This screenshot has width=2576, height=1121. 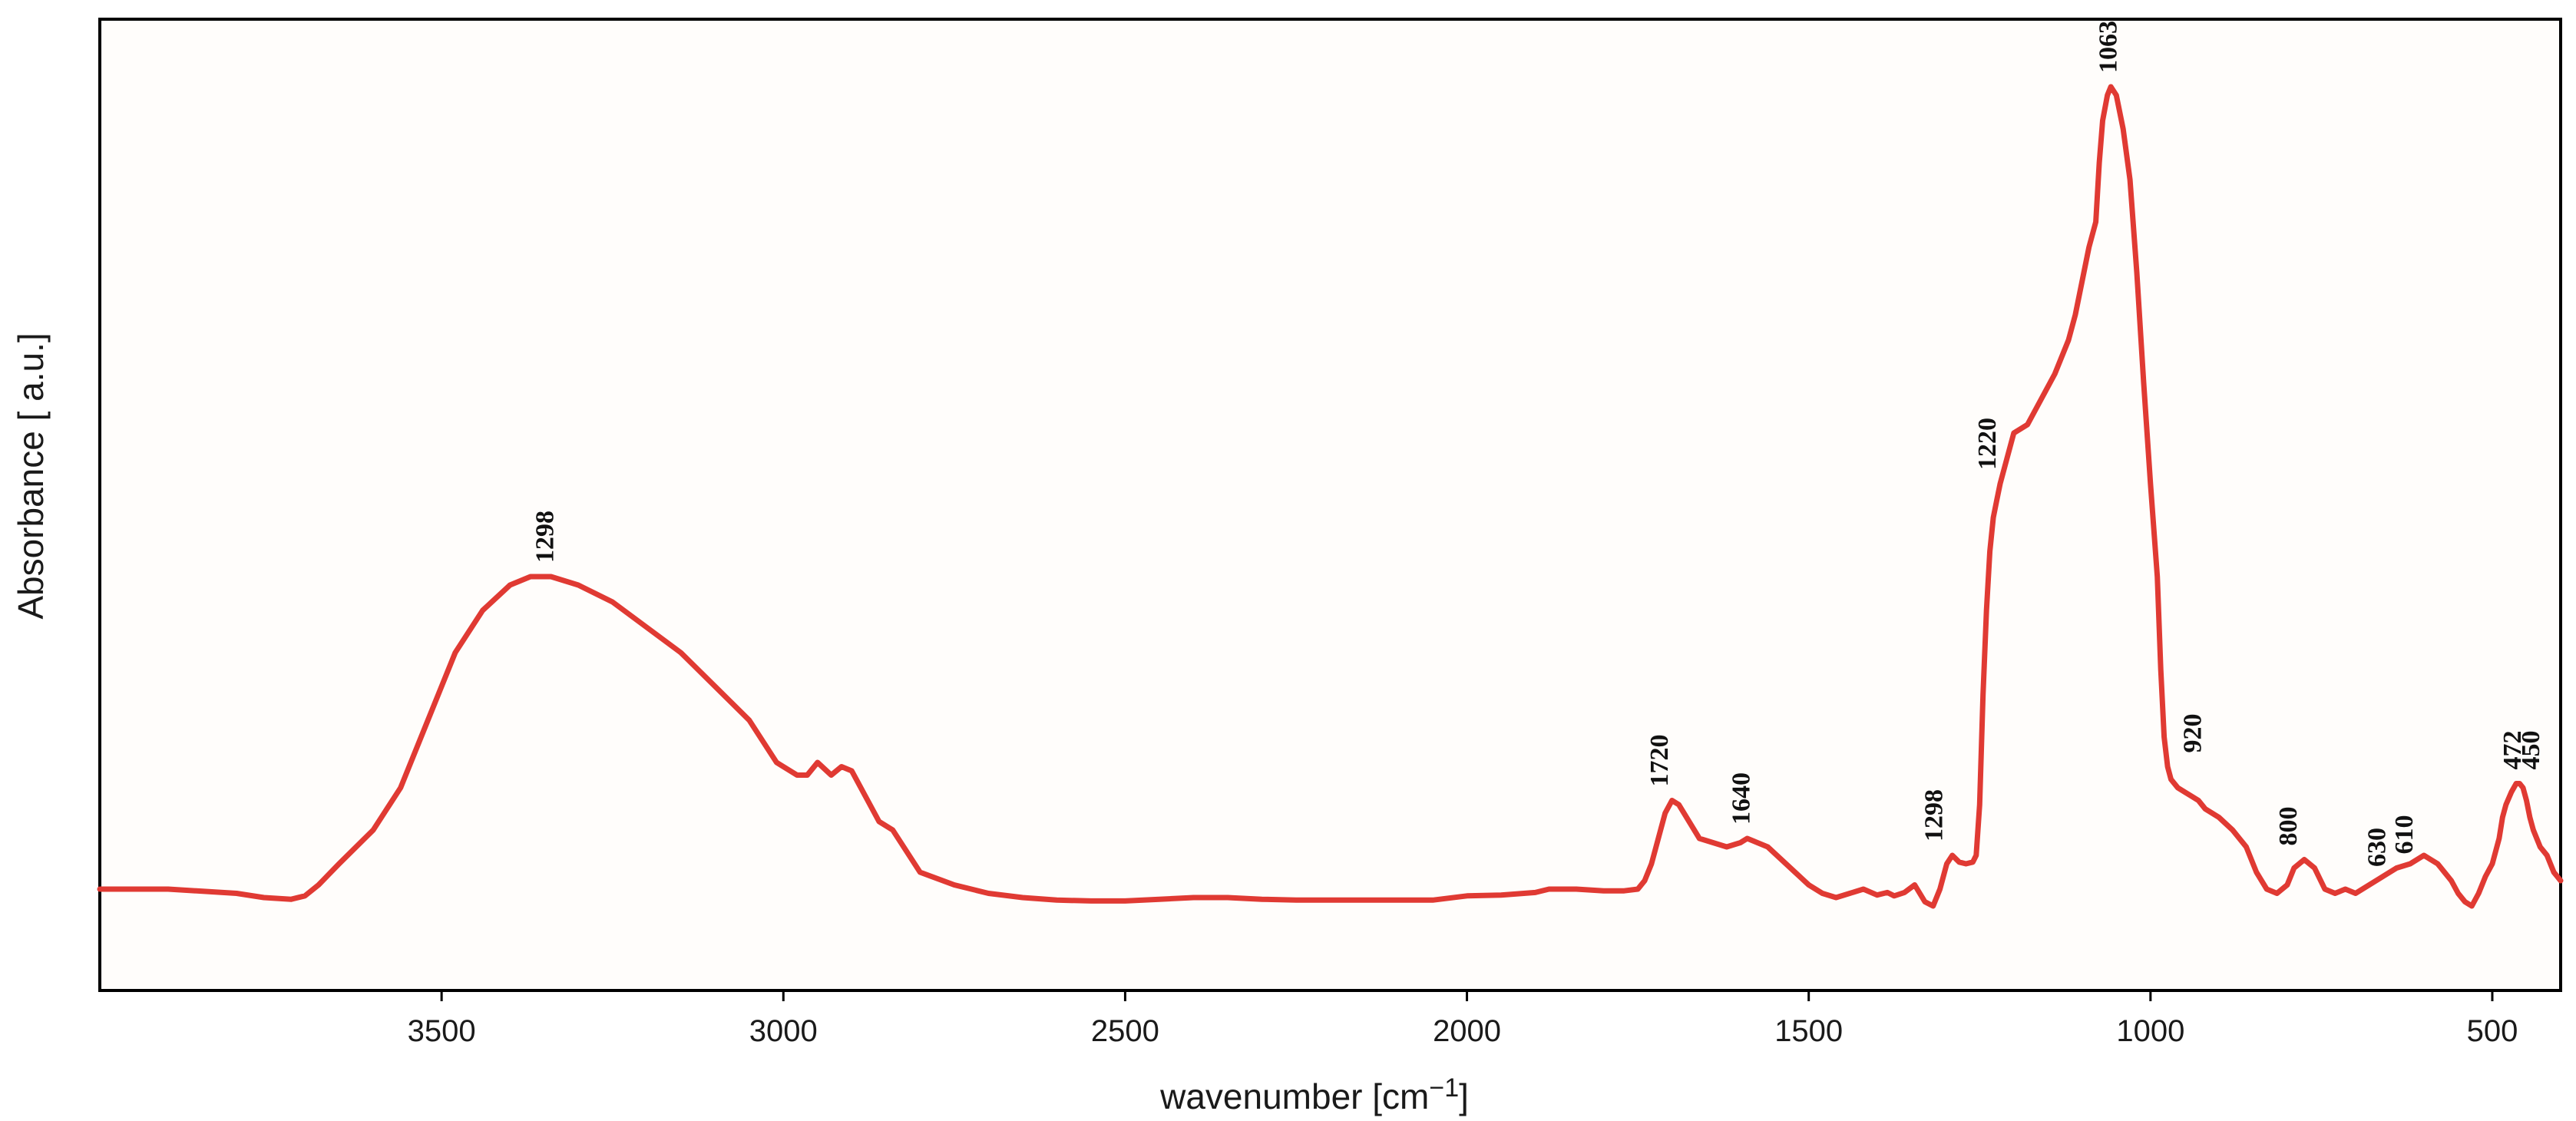 I want to click on peak-label: 1220, so click(x=1987, y=444).